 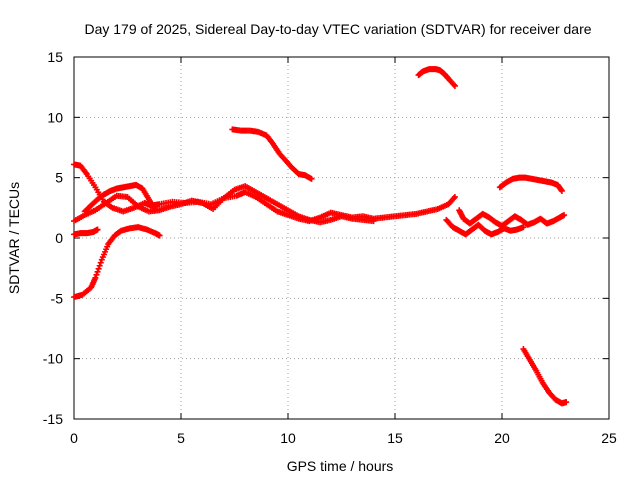 I want to click on x-tick-label: 10, so click(x=288, y=438).